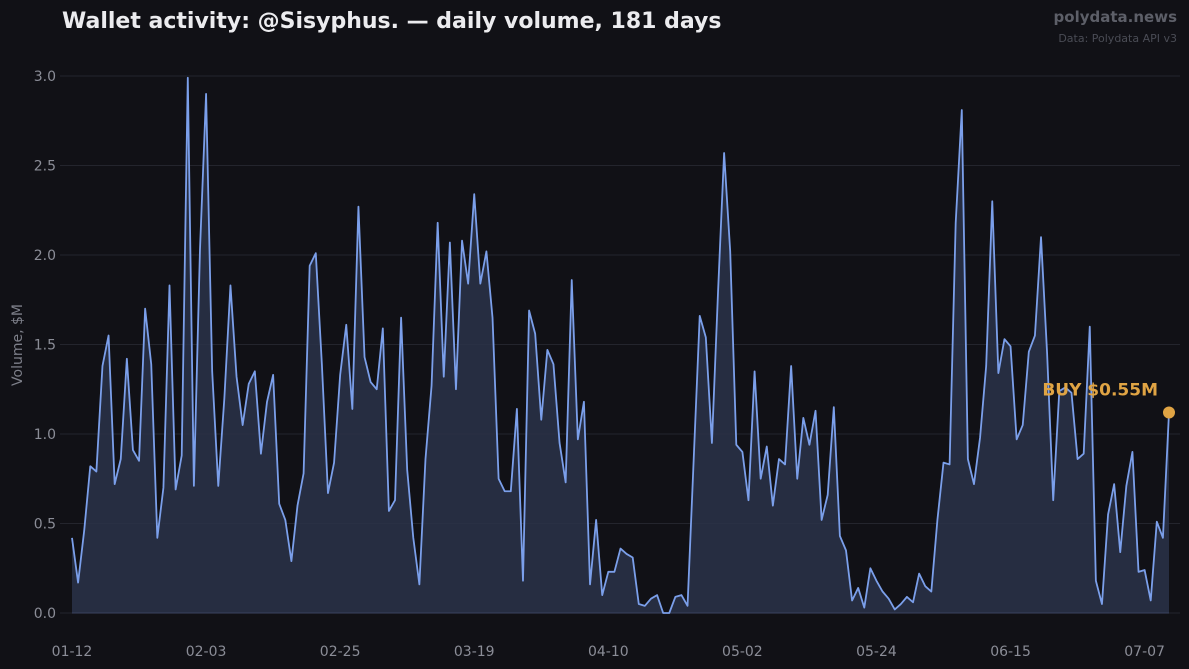  Describe the element at coordinates (45, 346) in the screenshot. I see `y-tick-label: 1.5` at that location.